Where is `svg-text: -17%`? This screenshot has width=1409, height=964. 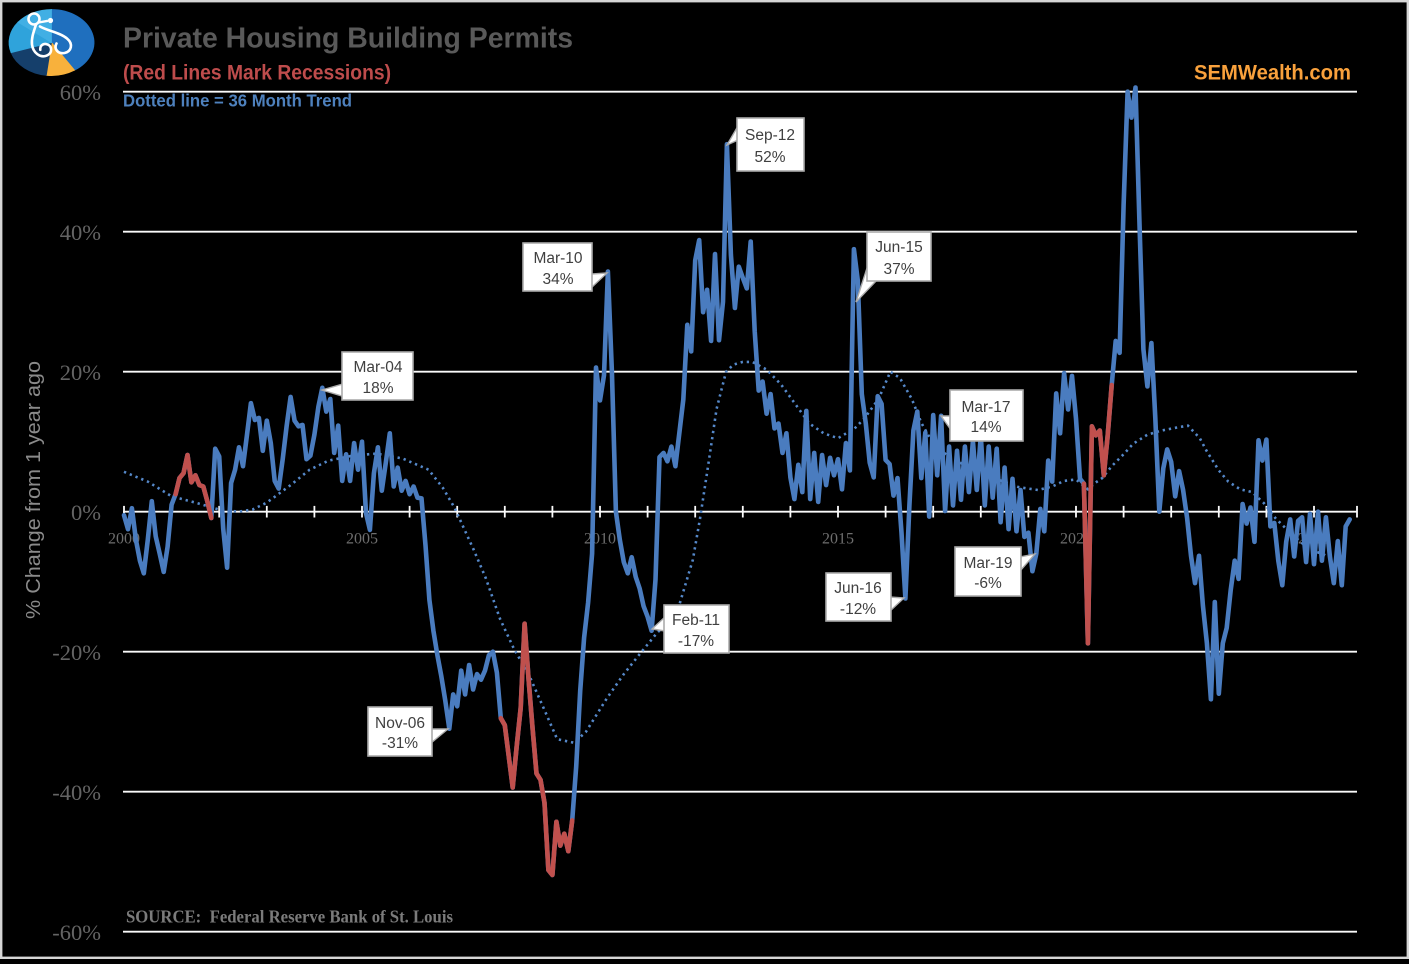 svg-text: -17% is located at coordinates (696, 641).